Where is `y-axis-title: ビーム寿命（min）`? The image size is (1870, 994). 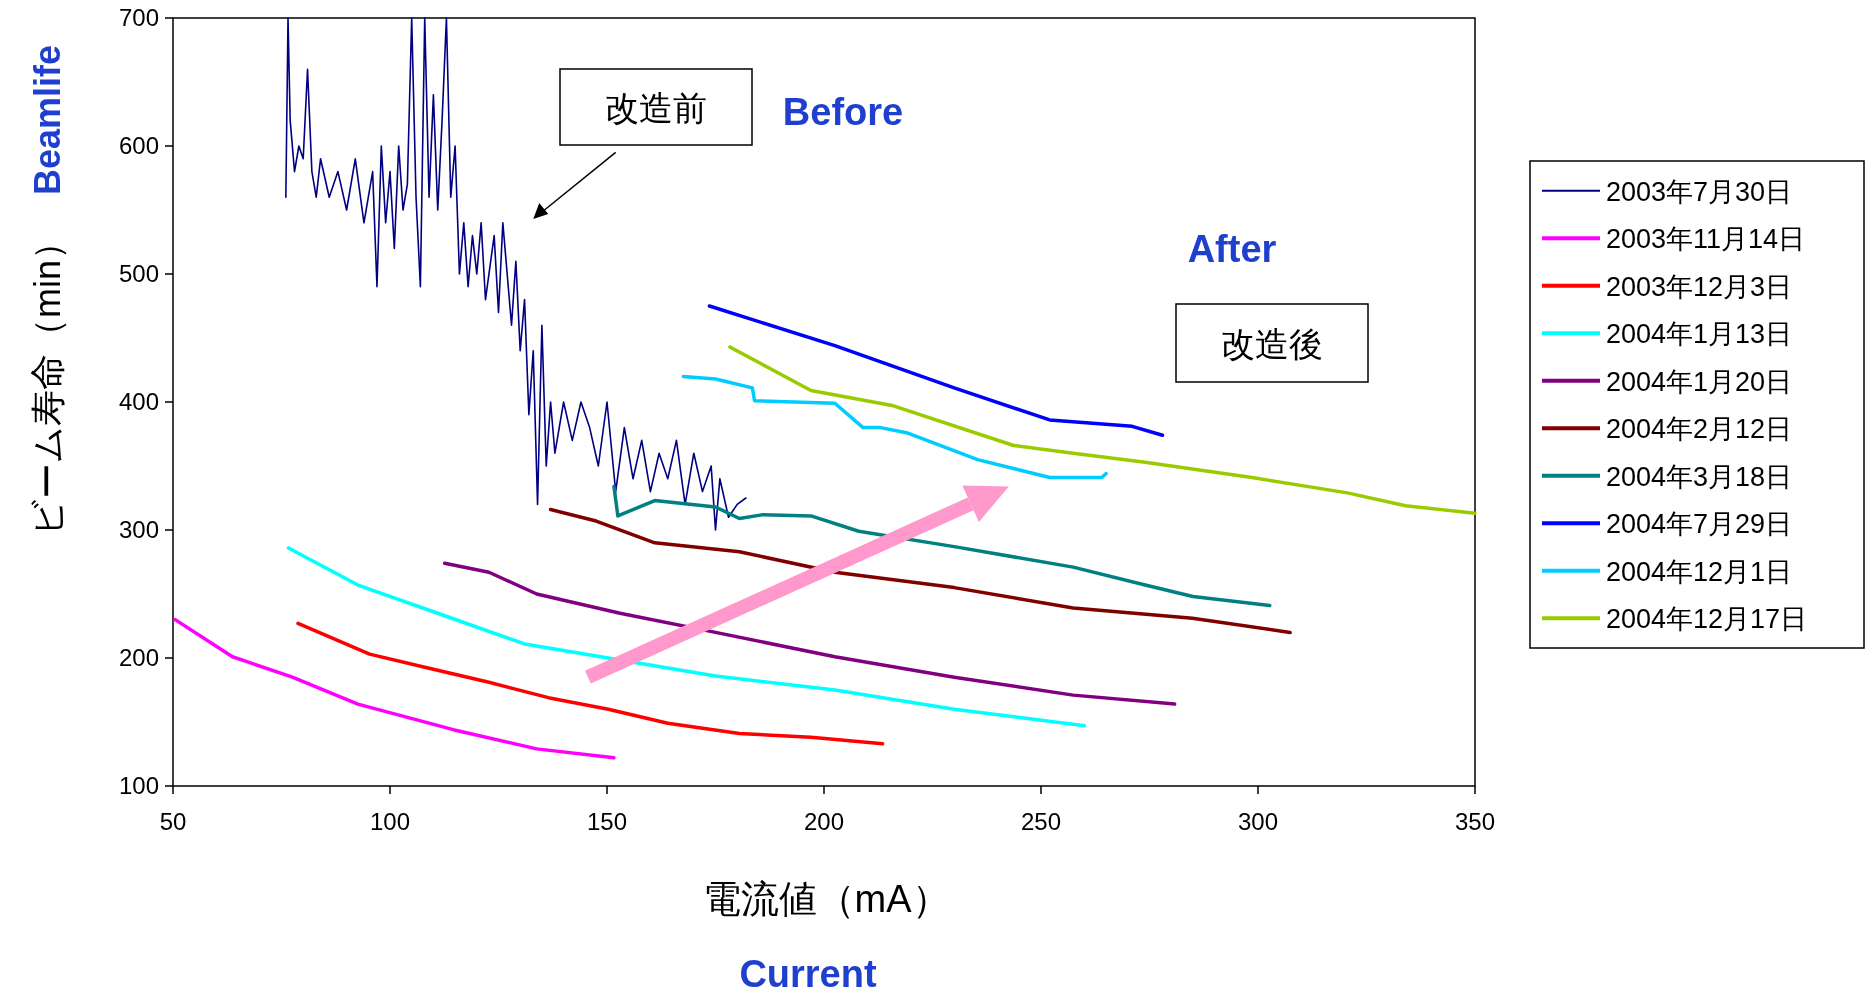
y-axis-title: ビーム寿命（min） is located at coordinates (47, 380).